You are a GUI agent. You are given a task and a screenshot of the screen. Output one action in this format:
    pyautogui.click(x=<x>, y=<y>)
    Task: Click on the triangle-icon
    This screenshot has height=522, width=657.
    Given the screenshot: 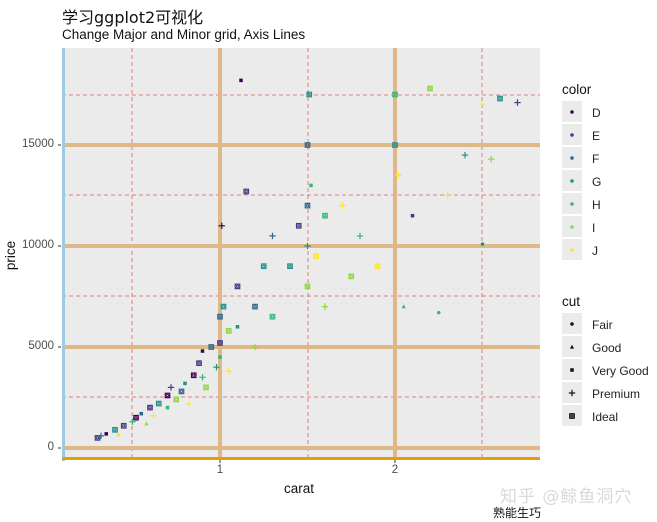 What is the action you would take?
    pyautogui.click(x=572, y=346)
    